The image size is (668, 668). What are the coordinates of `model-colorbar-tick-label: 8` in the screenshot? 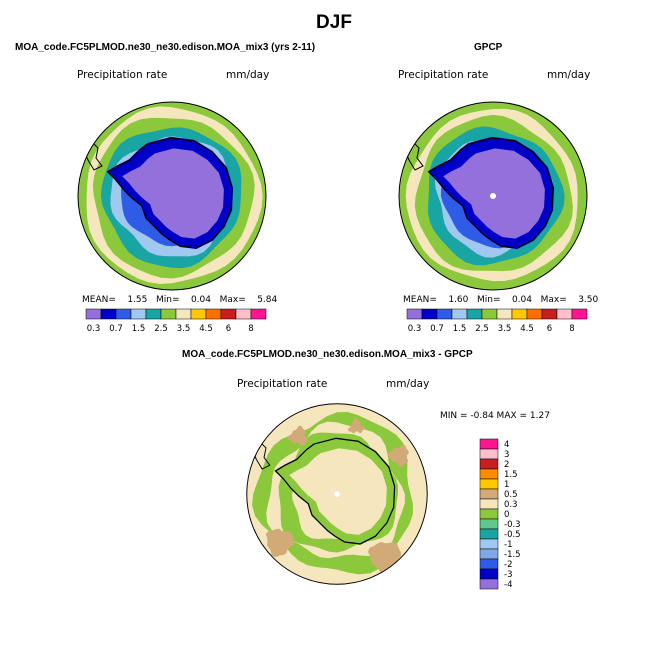 It's located at (250, 328).